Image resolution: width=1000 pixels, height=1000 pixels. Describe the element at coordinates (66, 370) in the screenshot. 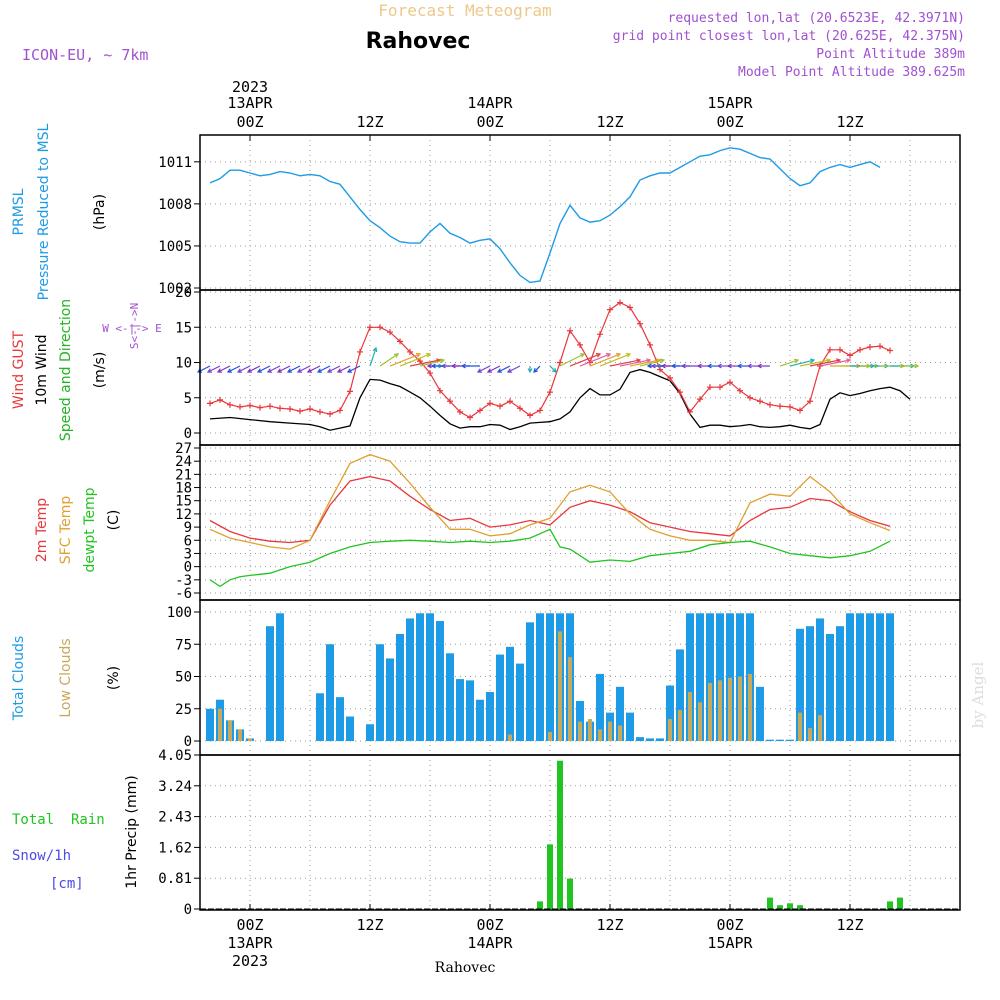

I see `wind-speed-label: Speed and Direction` at that location.